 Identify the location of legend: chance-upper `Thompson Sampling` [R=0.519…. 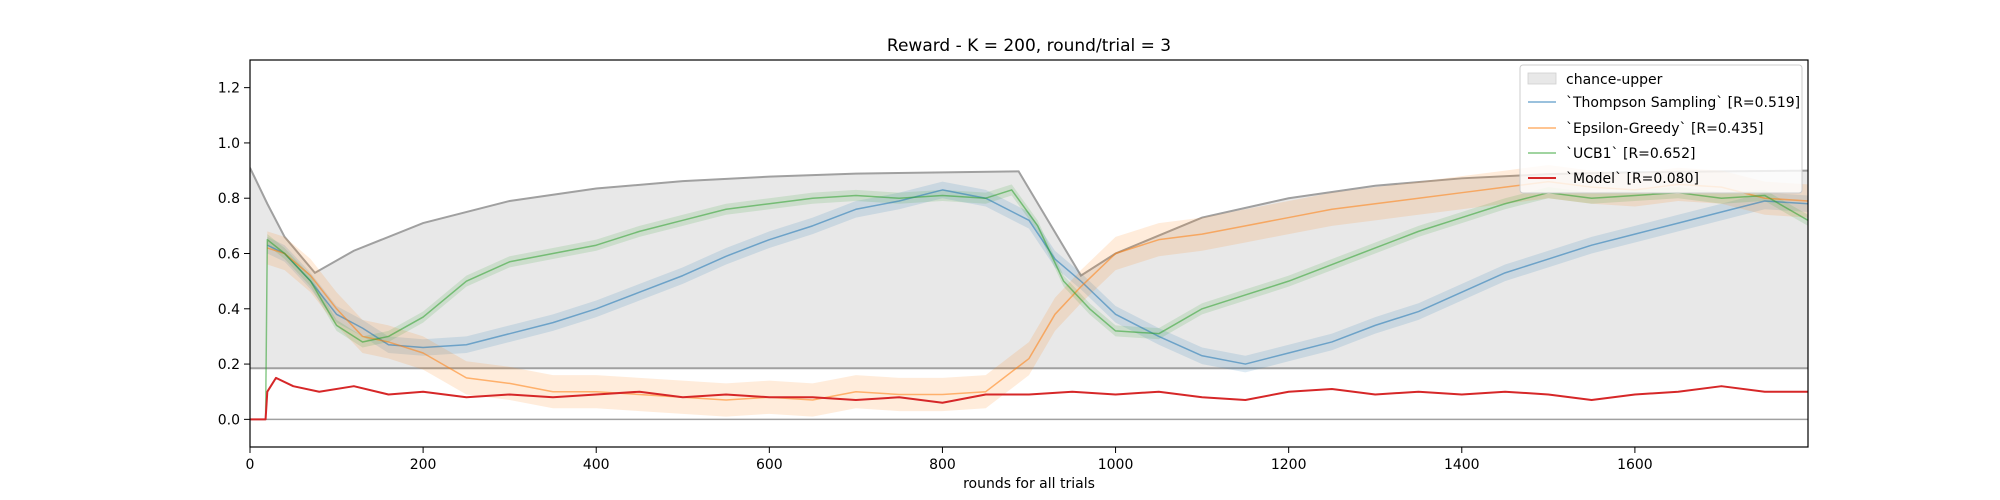
(1661, 129).